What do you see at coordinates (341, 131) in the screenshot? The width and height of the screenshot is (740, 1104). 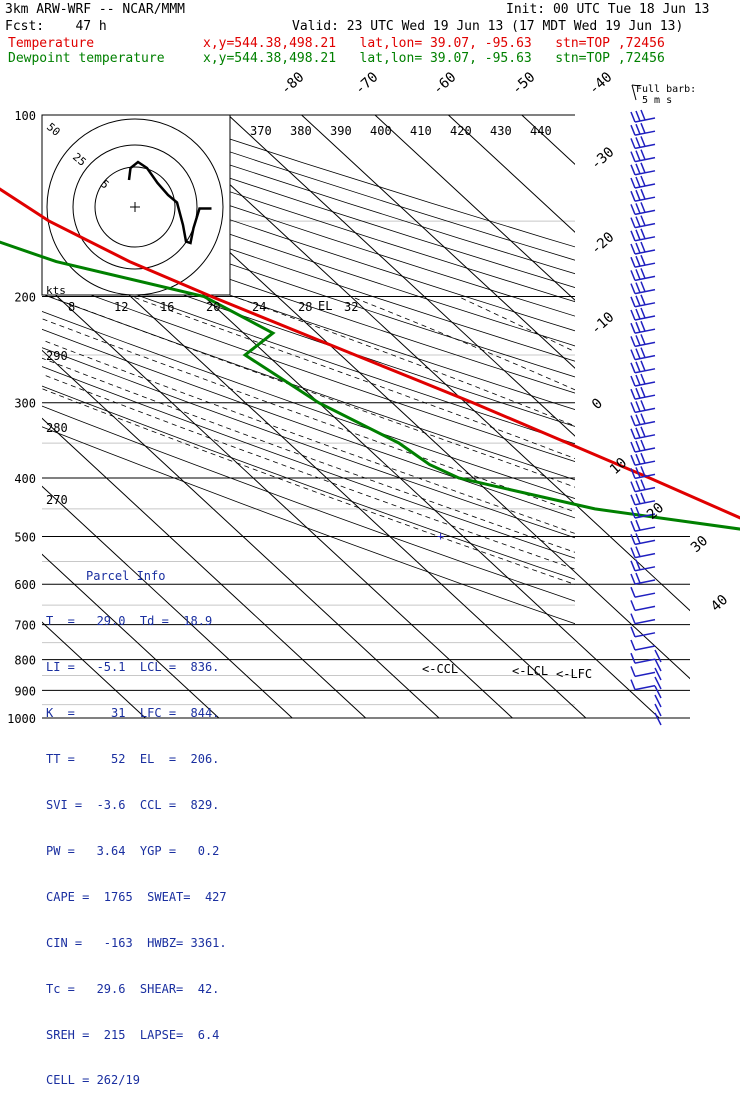 I see `theta-label: 390` at bounding box center [341, 131].